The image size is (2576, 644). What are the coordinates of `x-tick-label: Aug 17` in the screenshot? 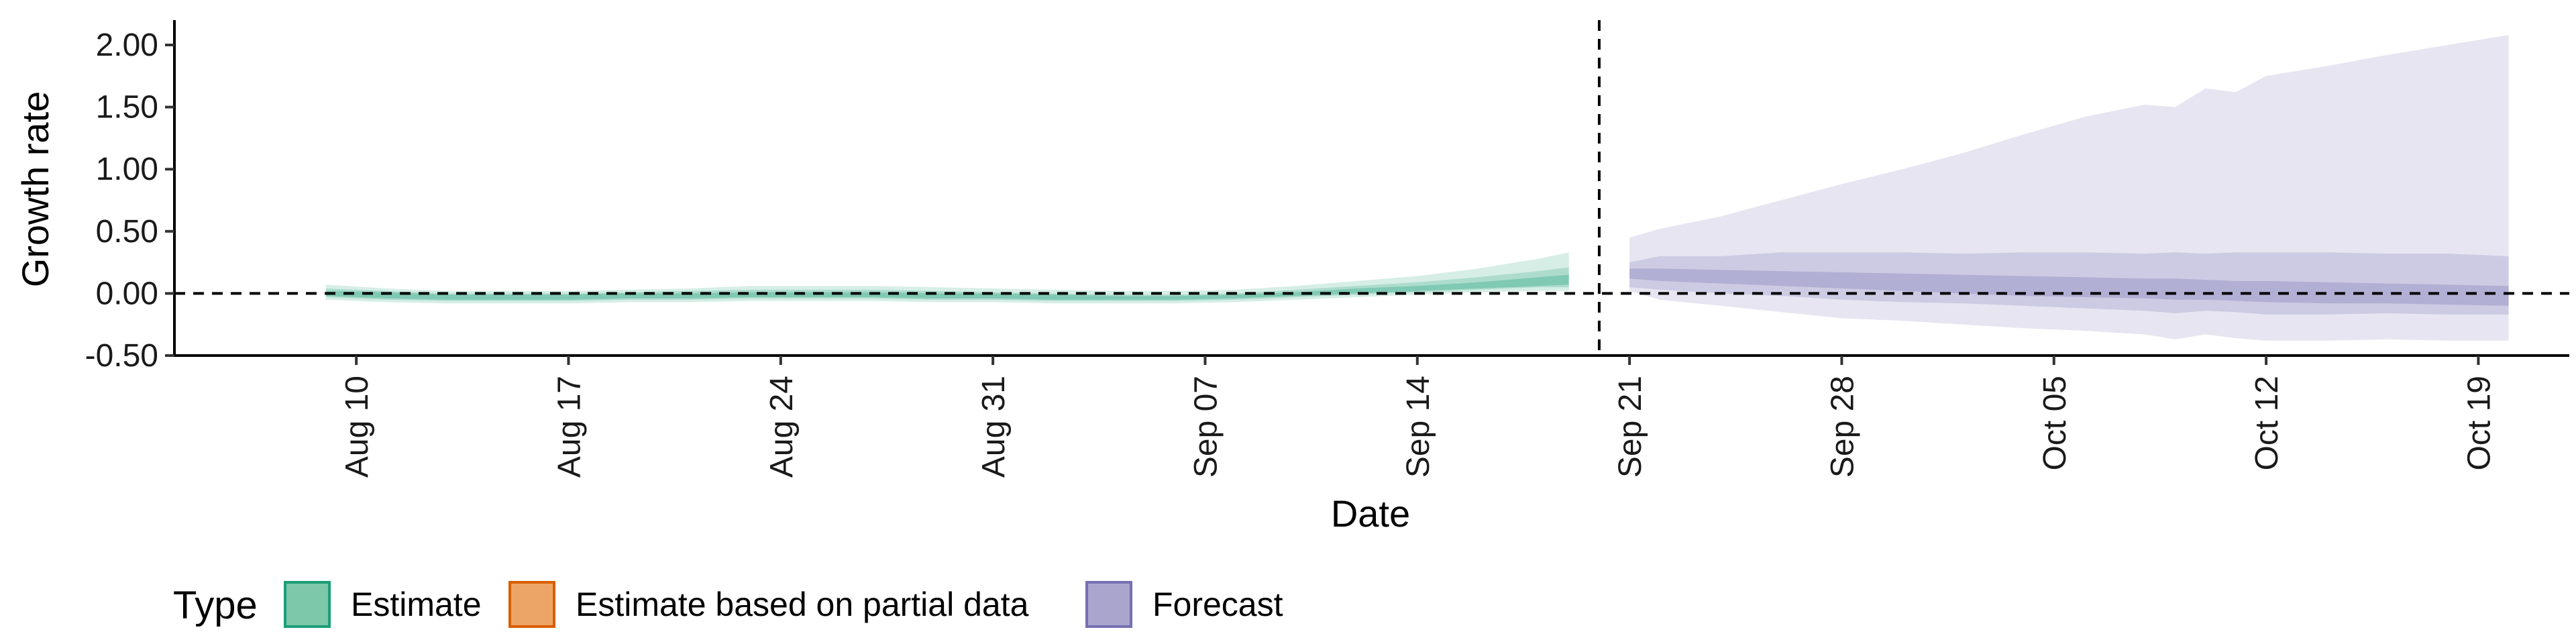 It's located at (569, 427).